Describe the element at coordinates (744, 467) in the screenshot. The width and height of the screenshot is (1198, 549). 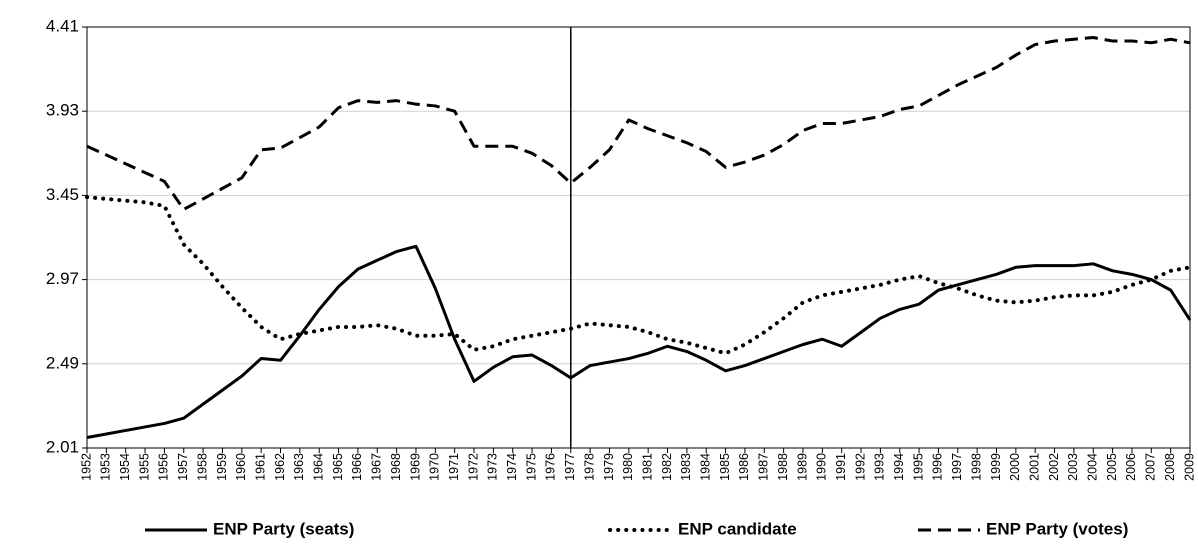
I see `x-tick-label: 1986` at that location.